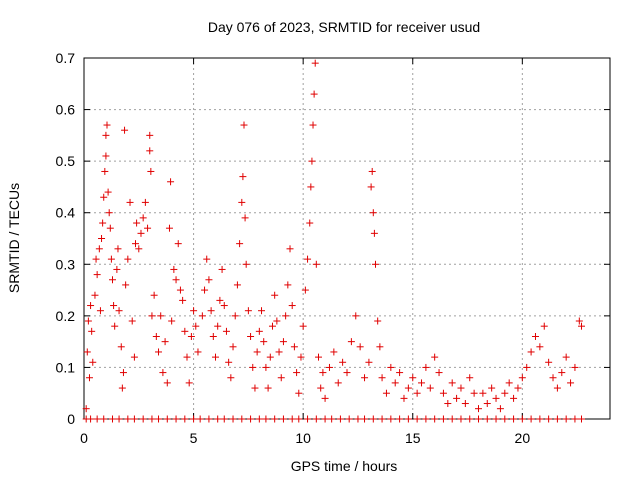 The height and width of the screenshot is (480, 640). I want to click on y-axis-label: SRMTID / TECUs, so click(14, 238).